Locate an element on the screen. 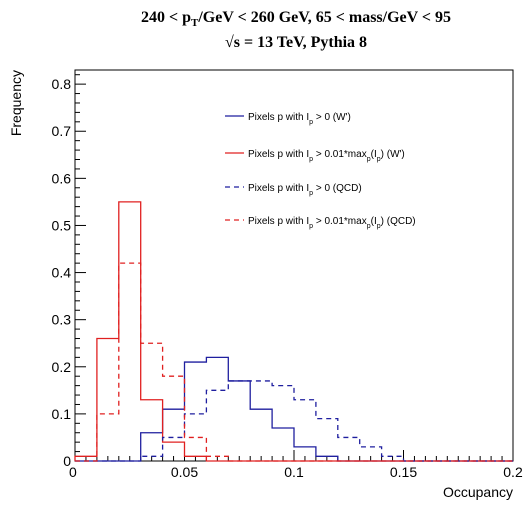 The height and width of the screenshot is (506, 527). y-tick-label: 0.2 is located at coordinates (62, 367).